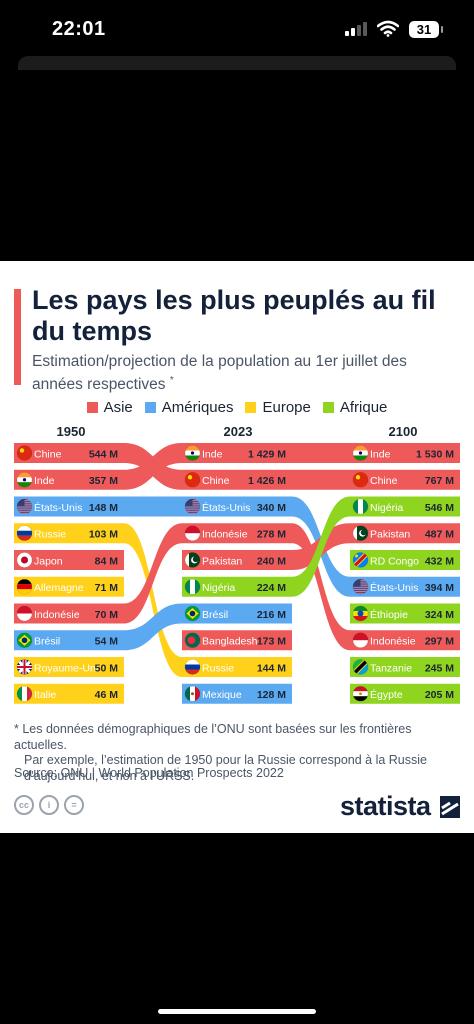 The image size is (474, 1024). What do you see at coordinates (435, 454) in the screenshot?
I see `value-label: 1 530 M` at bounding box center [435, 454].